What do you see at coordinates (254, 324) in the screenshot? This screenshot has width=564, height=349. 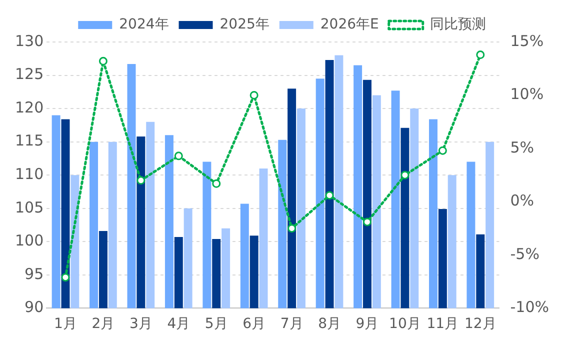 I see `x-tick-label: 6月` at bounding box center [254, 324].